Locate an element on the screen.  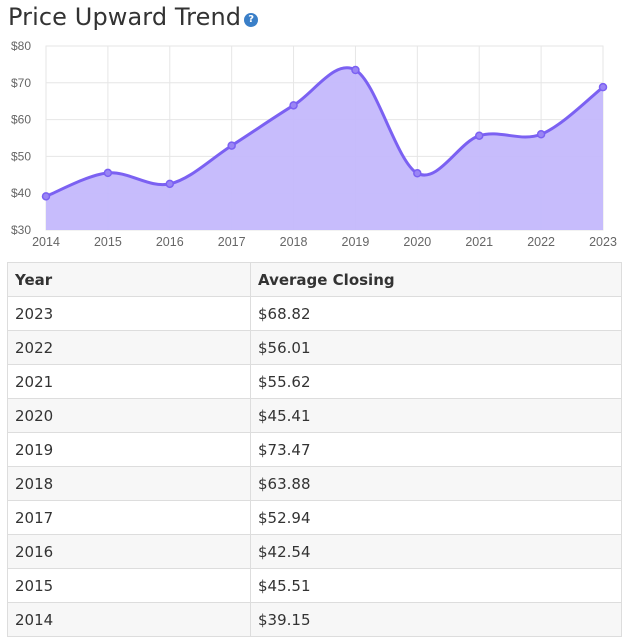
price-cell: $56.01 is located at coordinates (436, 347).